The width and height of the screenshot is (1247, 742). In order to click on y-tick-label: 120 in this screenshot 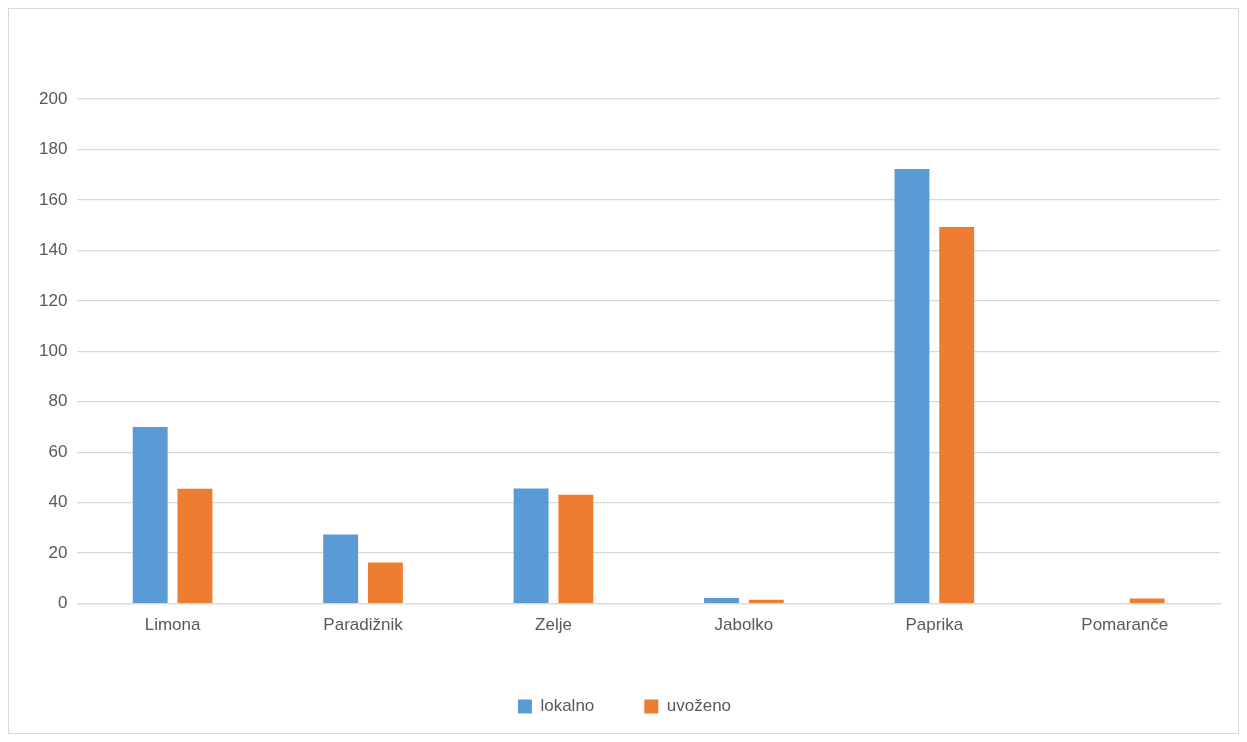, I will do `click(53, 300)`.